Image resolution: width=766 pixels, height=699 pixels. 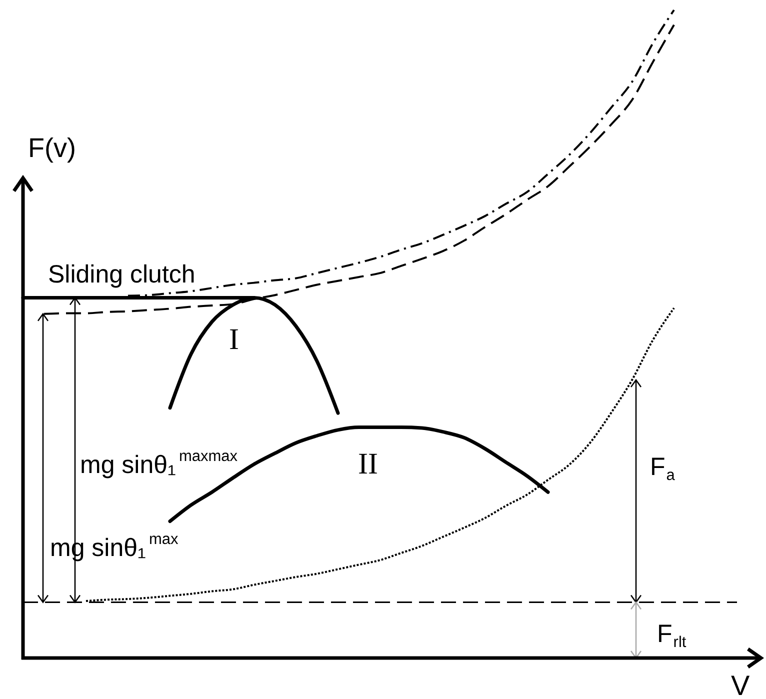 I want to click on series-label: II, so click(x=368, y=463).